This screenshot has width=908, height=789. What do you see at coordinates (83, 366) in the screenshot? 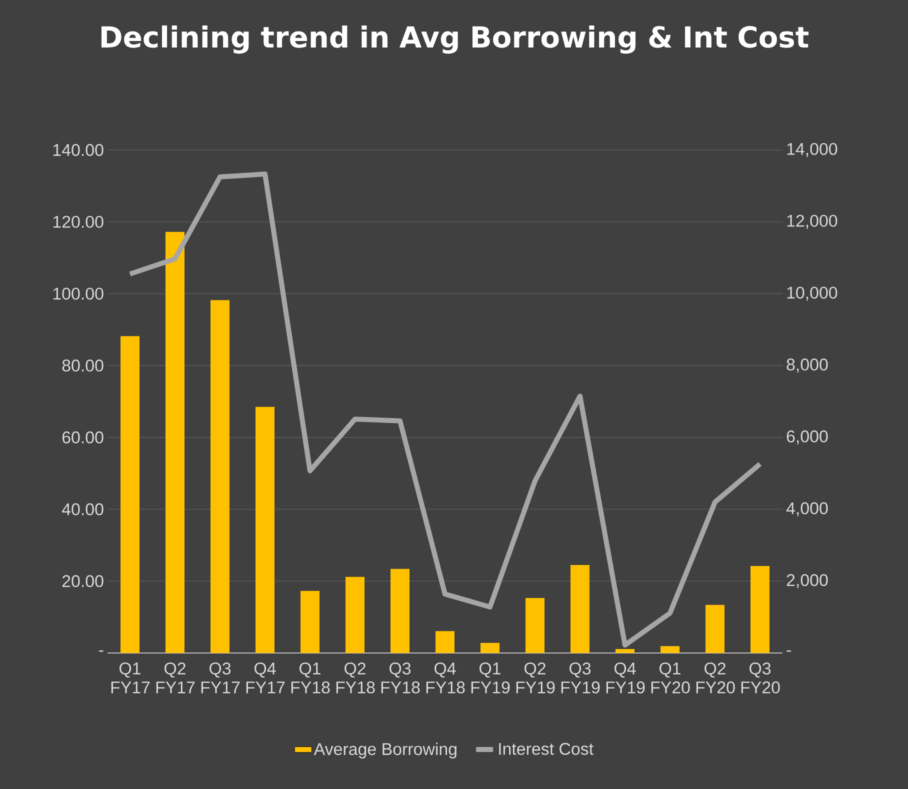
I see `y-tick-label: 80.00` at bounding box center [83, 366].